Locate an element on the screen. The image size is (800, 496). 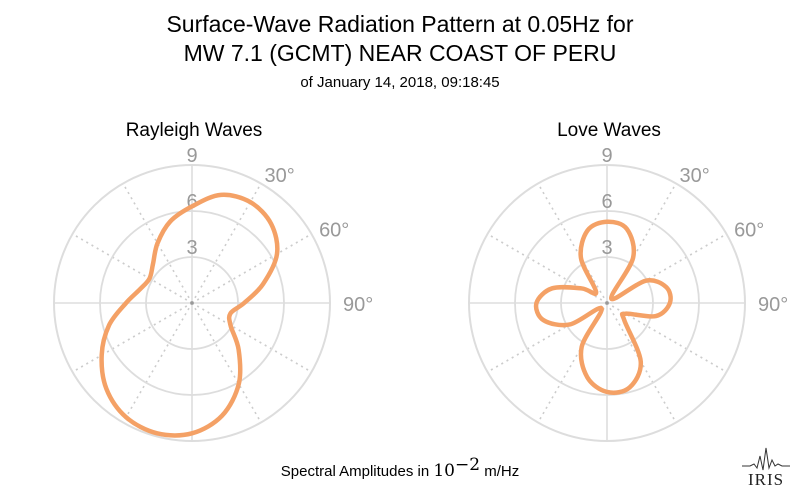
chart-subtitle: of January 14, 2018, 09:18:45 is located at coordinates (400, 82).